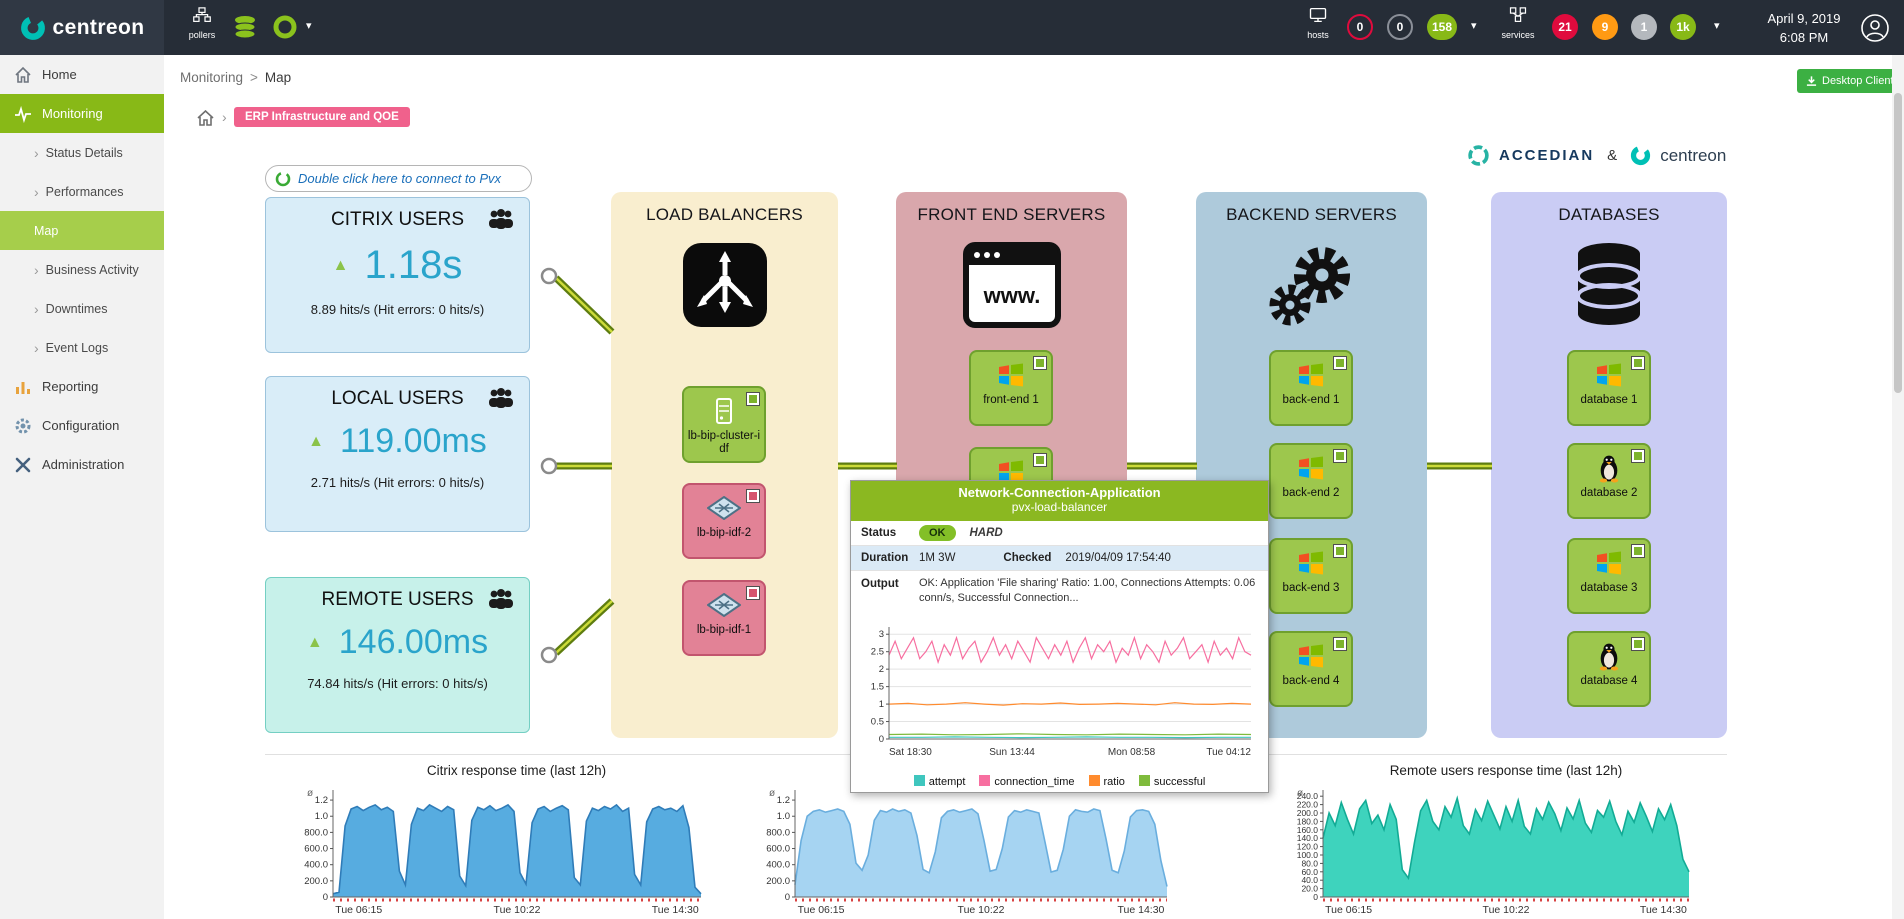 Image resolution: width=1904 pixels, height=919 pixels. Describe the element at coordinates (245, 27) in the screenshot. I see `poller-database-icon` at that location.